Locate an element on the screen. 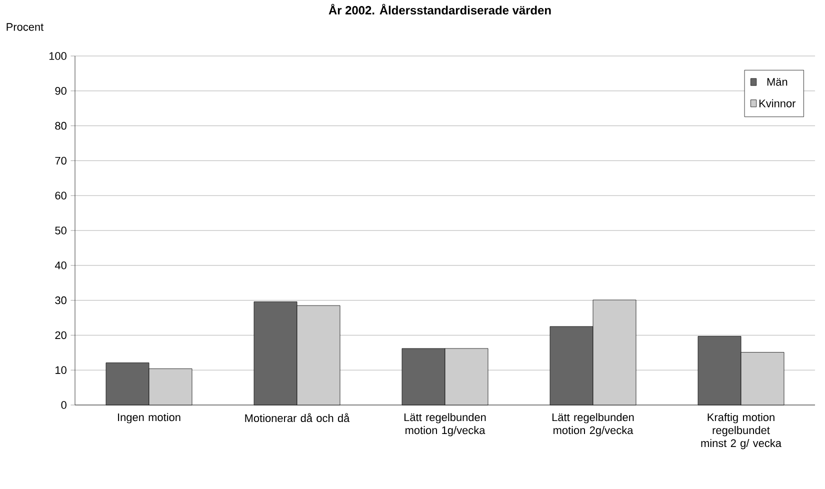 Image resolution: width=825 pixels, height=489 pixels. legend-label: Män is located at coordinates (777, 82).